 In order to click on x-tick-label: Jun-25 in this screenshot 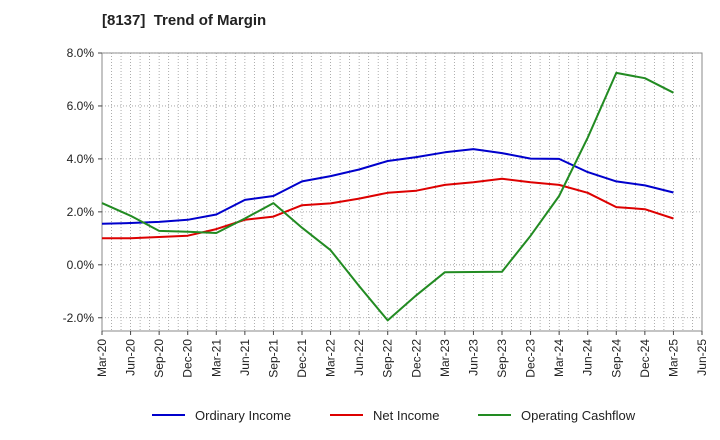, I will do `click(702, 357)`.